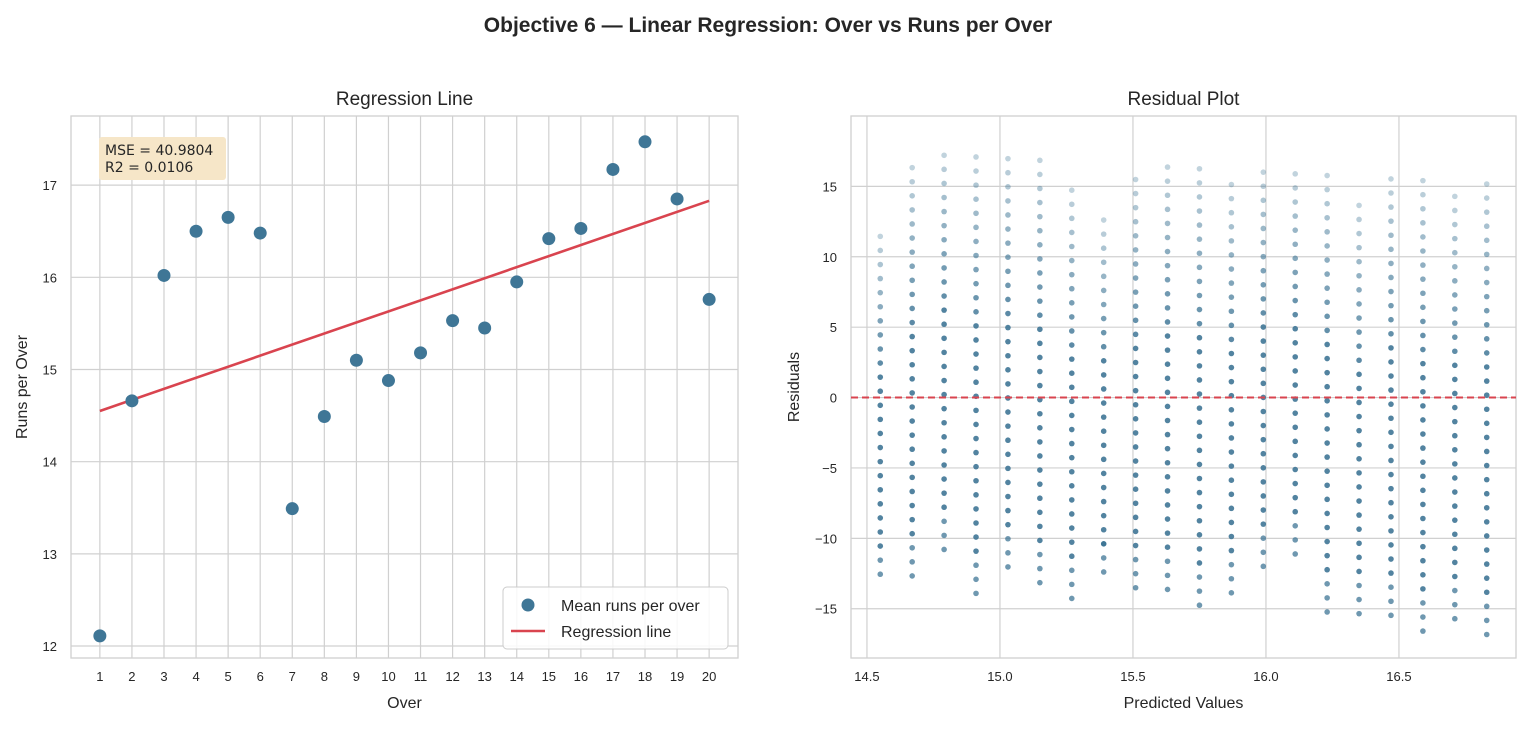 The height and width of the screenshot is (754, 1536). What do you see at coordinates (833, 327) in the screenshot?
I see `y-tick-label: 5` at bounding box center [833, 327].